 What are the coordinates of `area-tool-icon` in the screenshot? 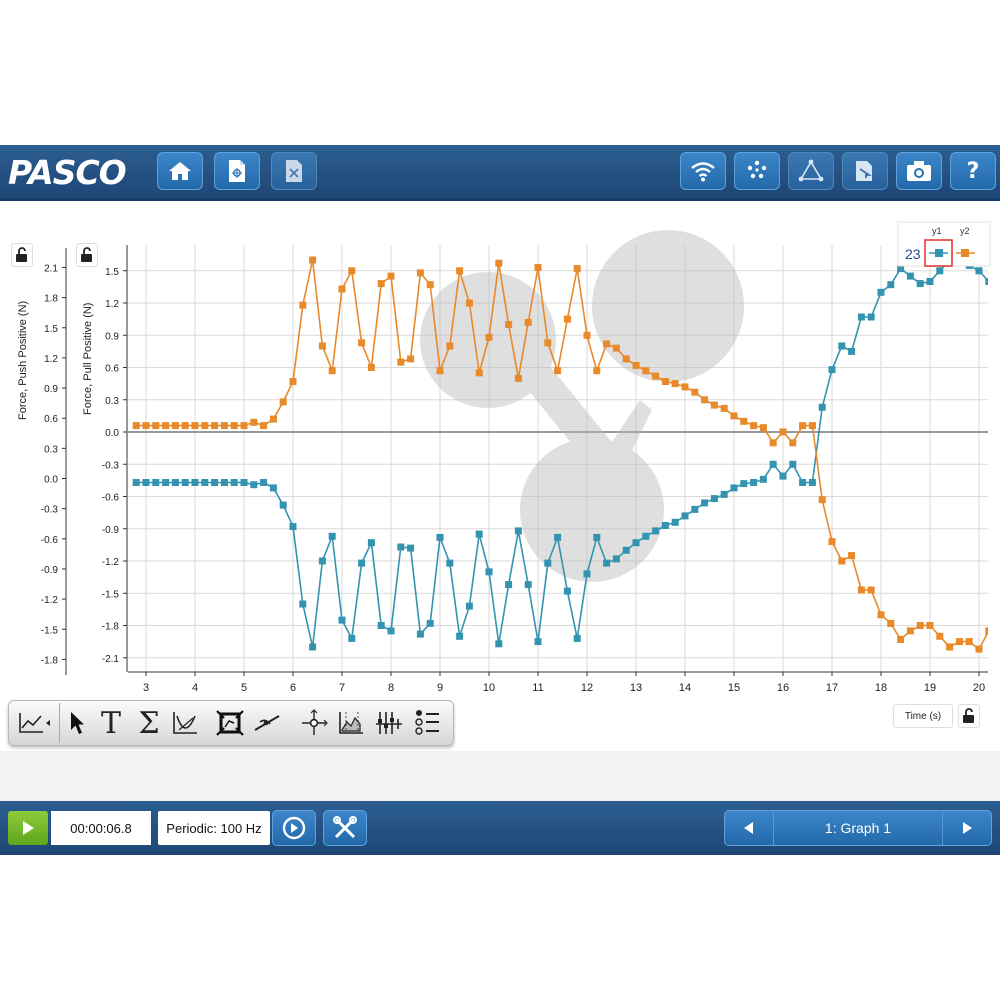 It's located at (351, 723).